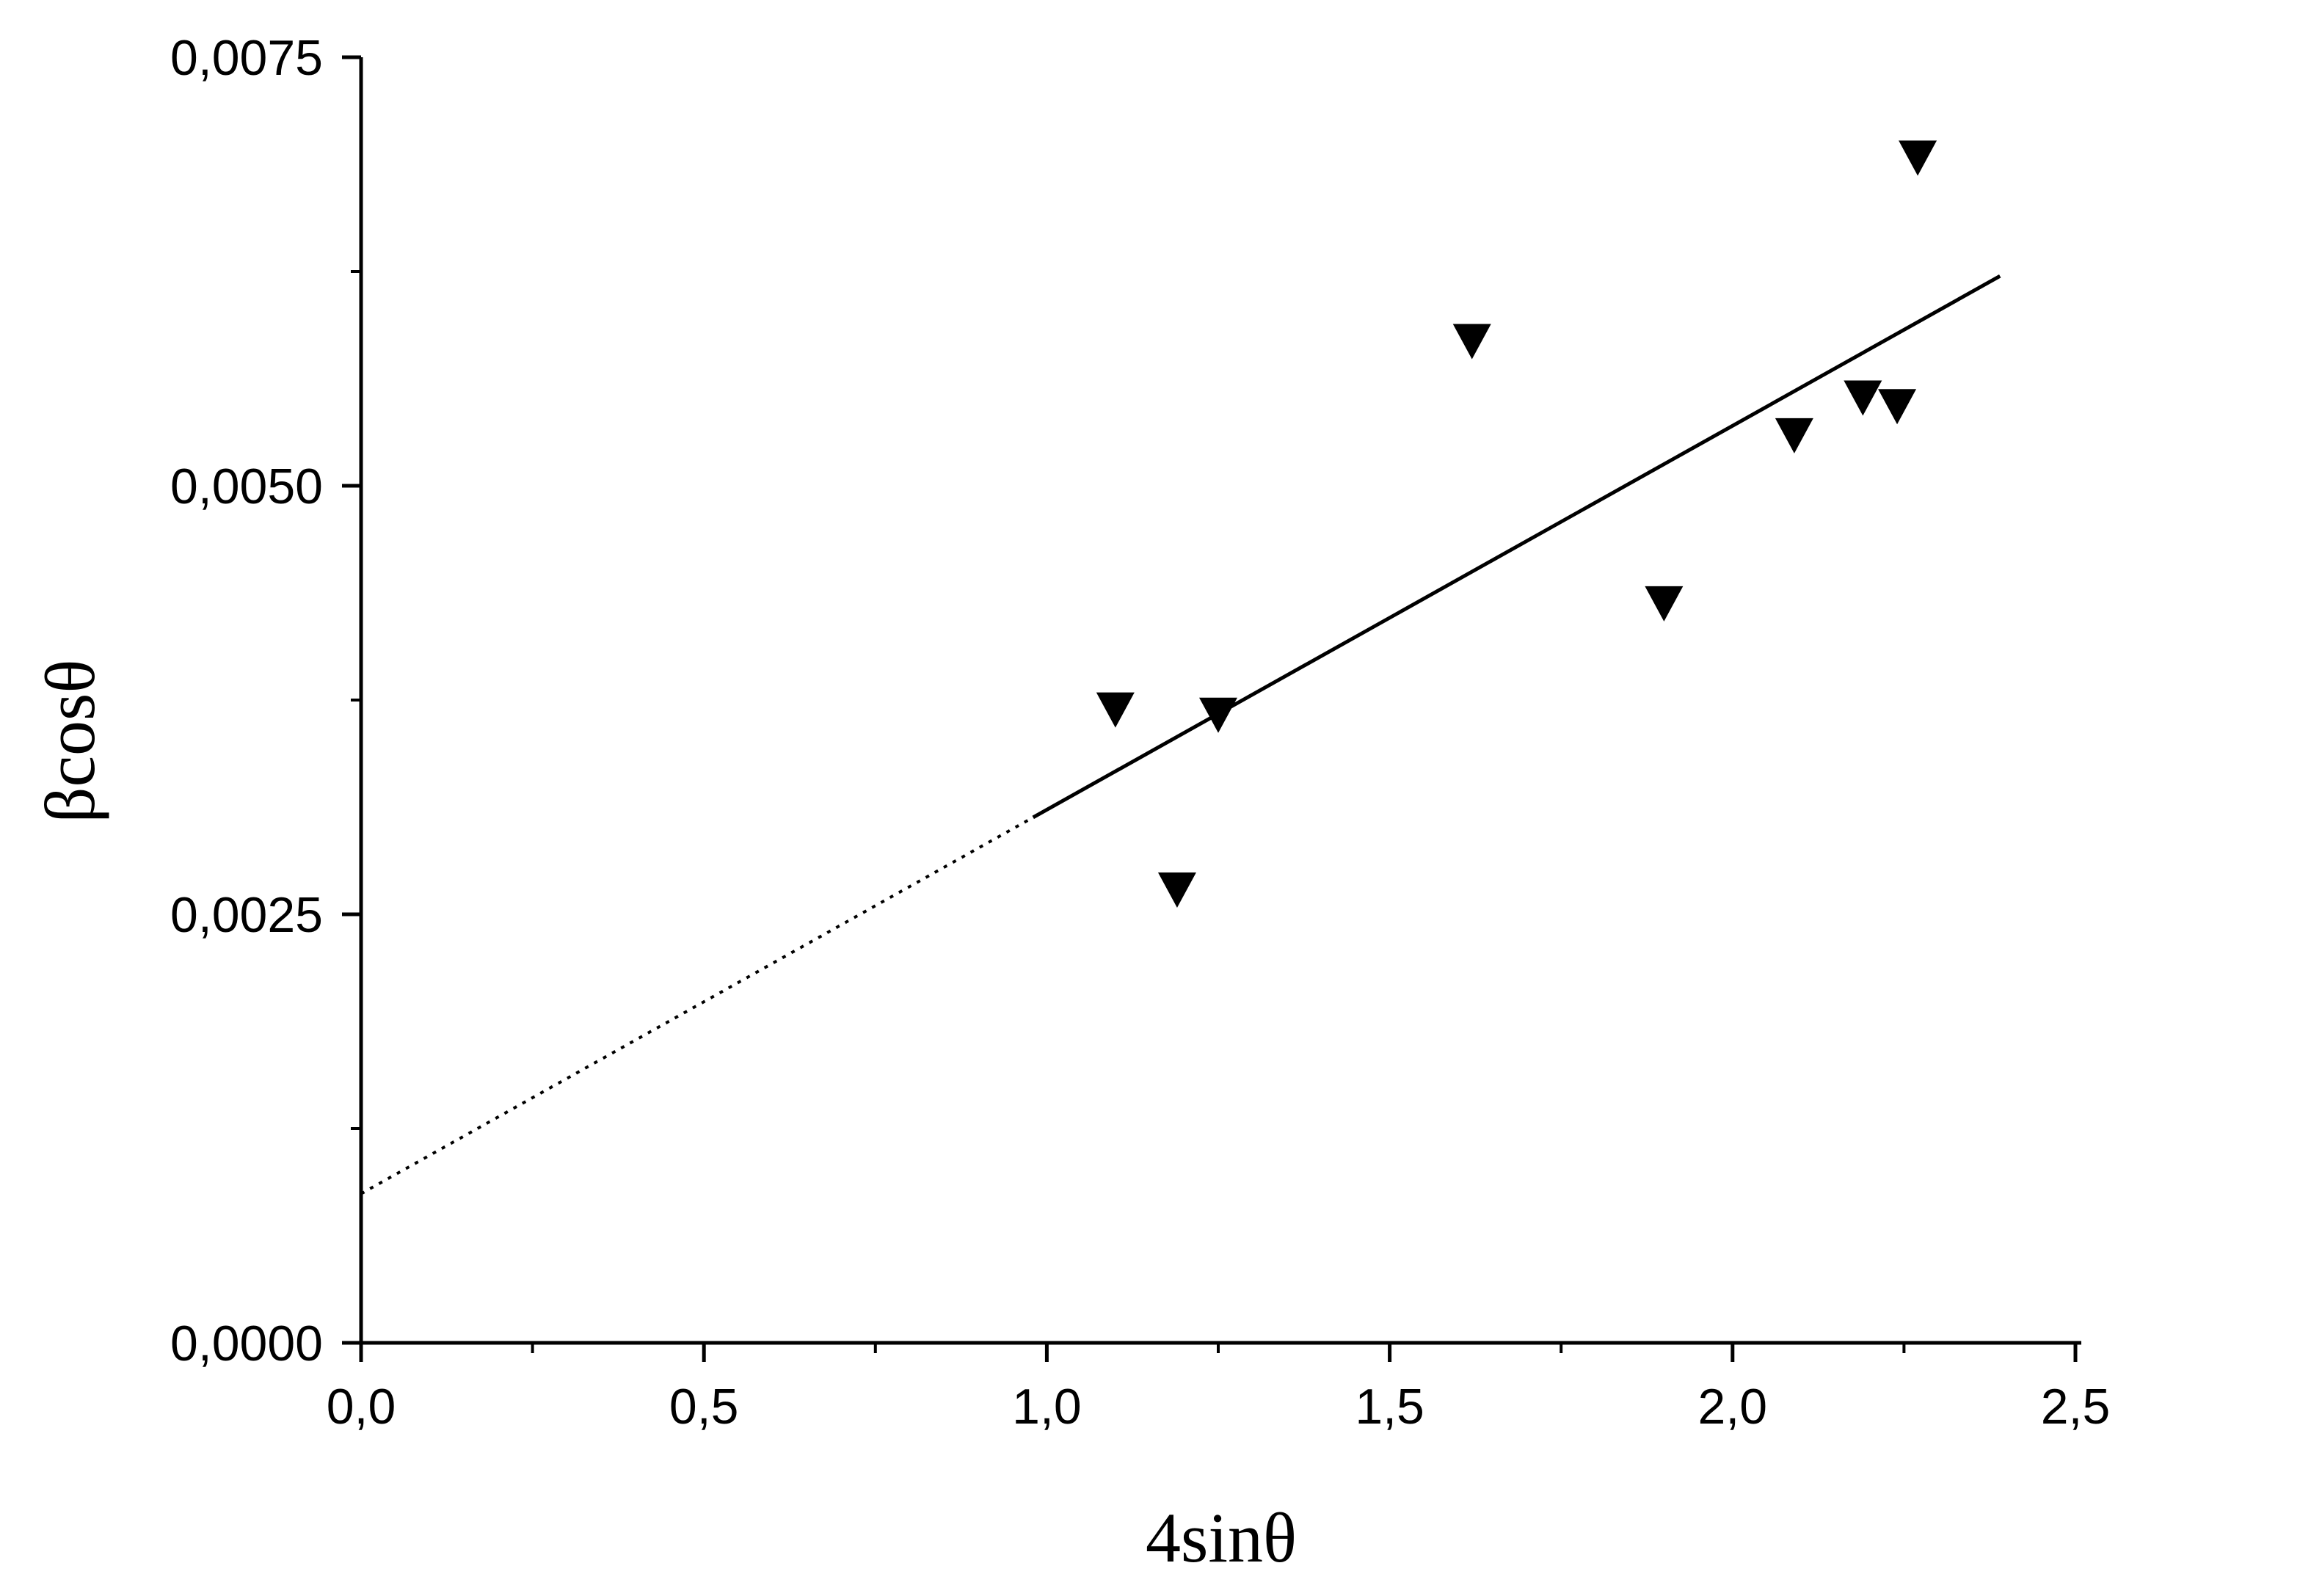 This screenshot has height=1596, width=2300. What do you see at coordinates (1222, 1537) in the screenshot?
I see `x-axis-title: 4sinθ` at bounding box center [1222, 1537].